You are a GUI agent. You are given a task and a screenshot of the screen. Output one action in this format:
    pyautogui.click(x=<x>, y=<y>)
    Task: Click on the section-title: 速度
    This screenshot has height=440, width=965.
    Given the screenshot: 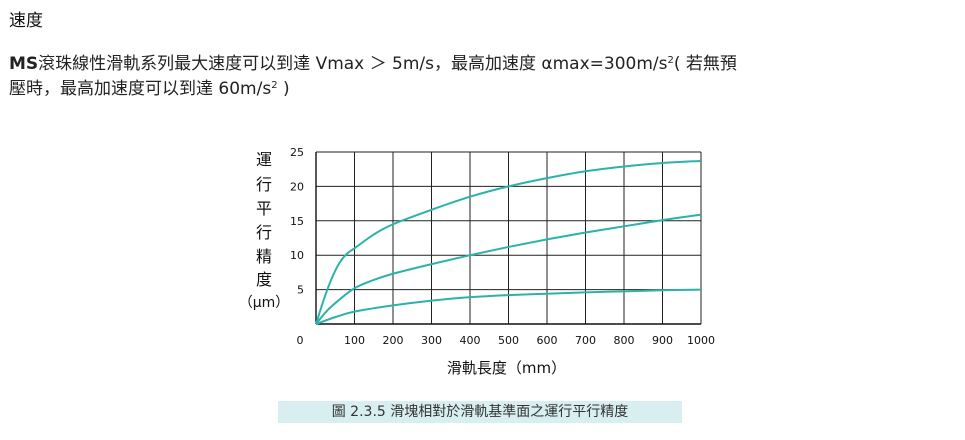 What is the action you would take?
    pyautogui.click(x=26, y=21)
    